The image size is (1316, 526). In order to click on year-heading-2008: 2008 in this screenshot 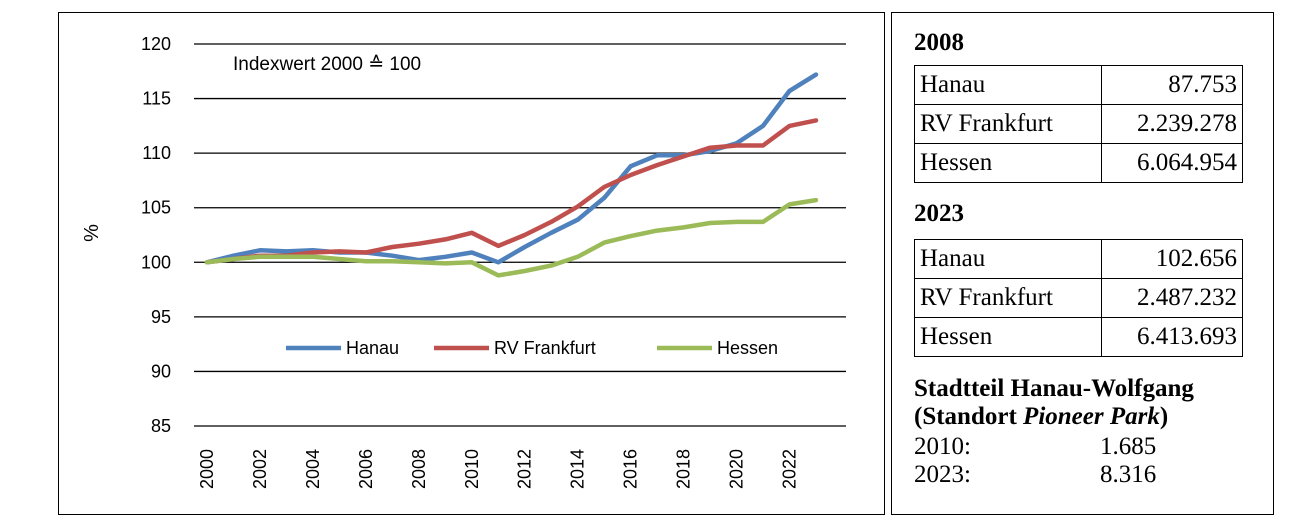, I will do `click(939, 42)`.